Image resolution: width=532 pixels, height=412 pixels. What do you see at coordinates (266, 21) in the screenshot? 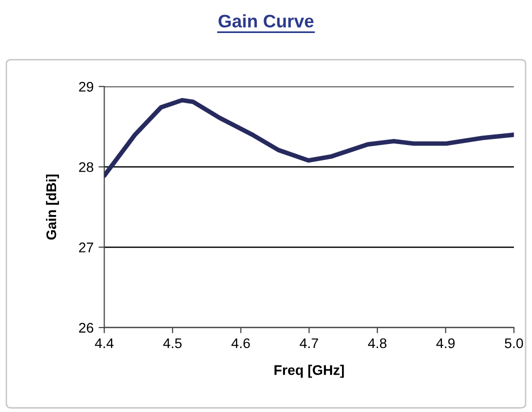
I see `chart-title: Gain Curve` at bounding box center [266, 21].